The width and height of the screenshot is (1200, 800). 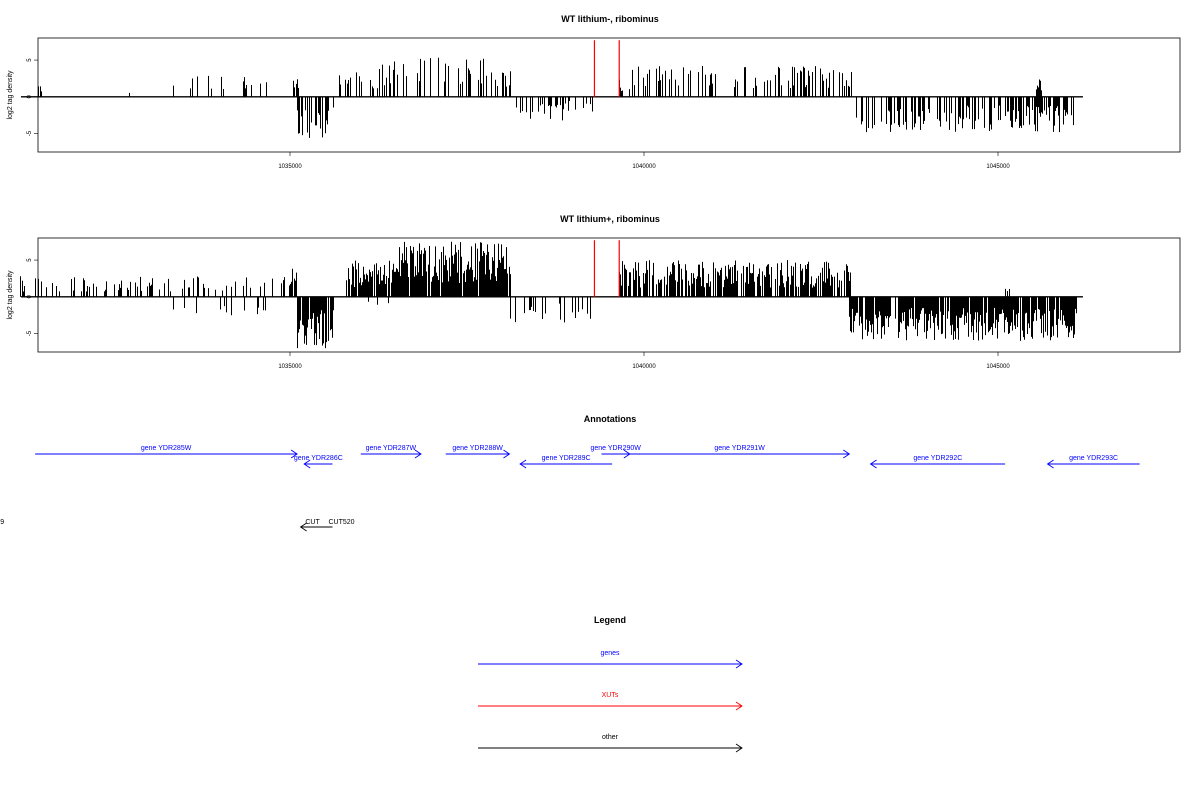 What do you see at coordinates (477, 448) in the screenshot?
I see `gene-label: gene YDR288W` at bounding box center [477, 448].